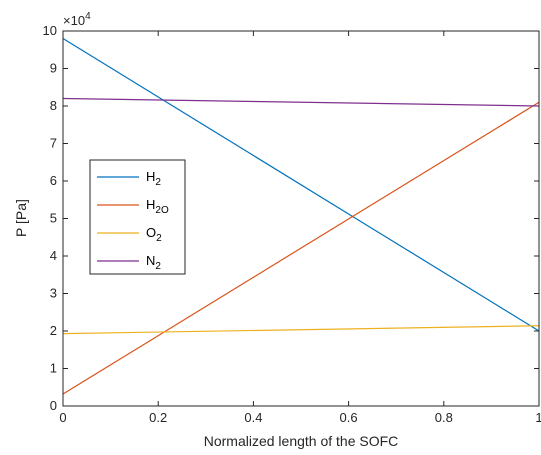  Describe the element at coordinates (53, 255) in the screenshot. I see `y-tick-label: 4` at that location.